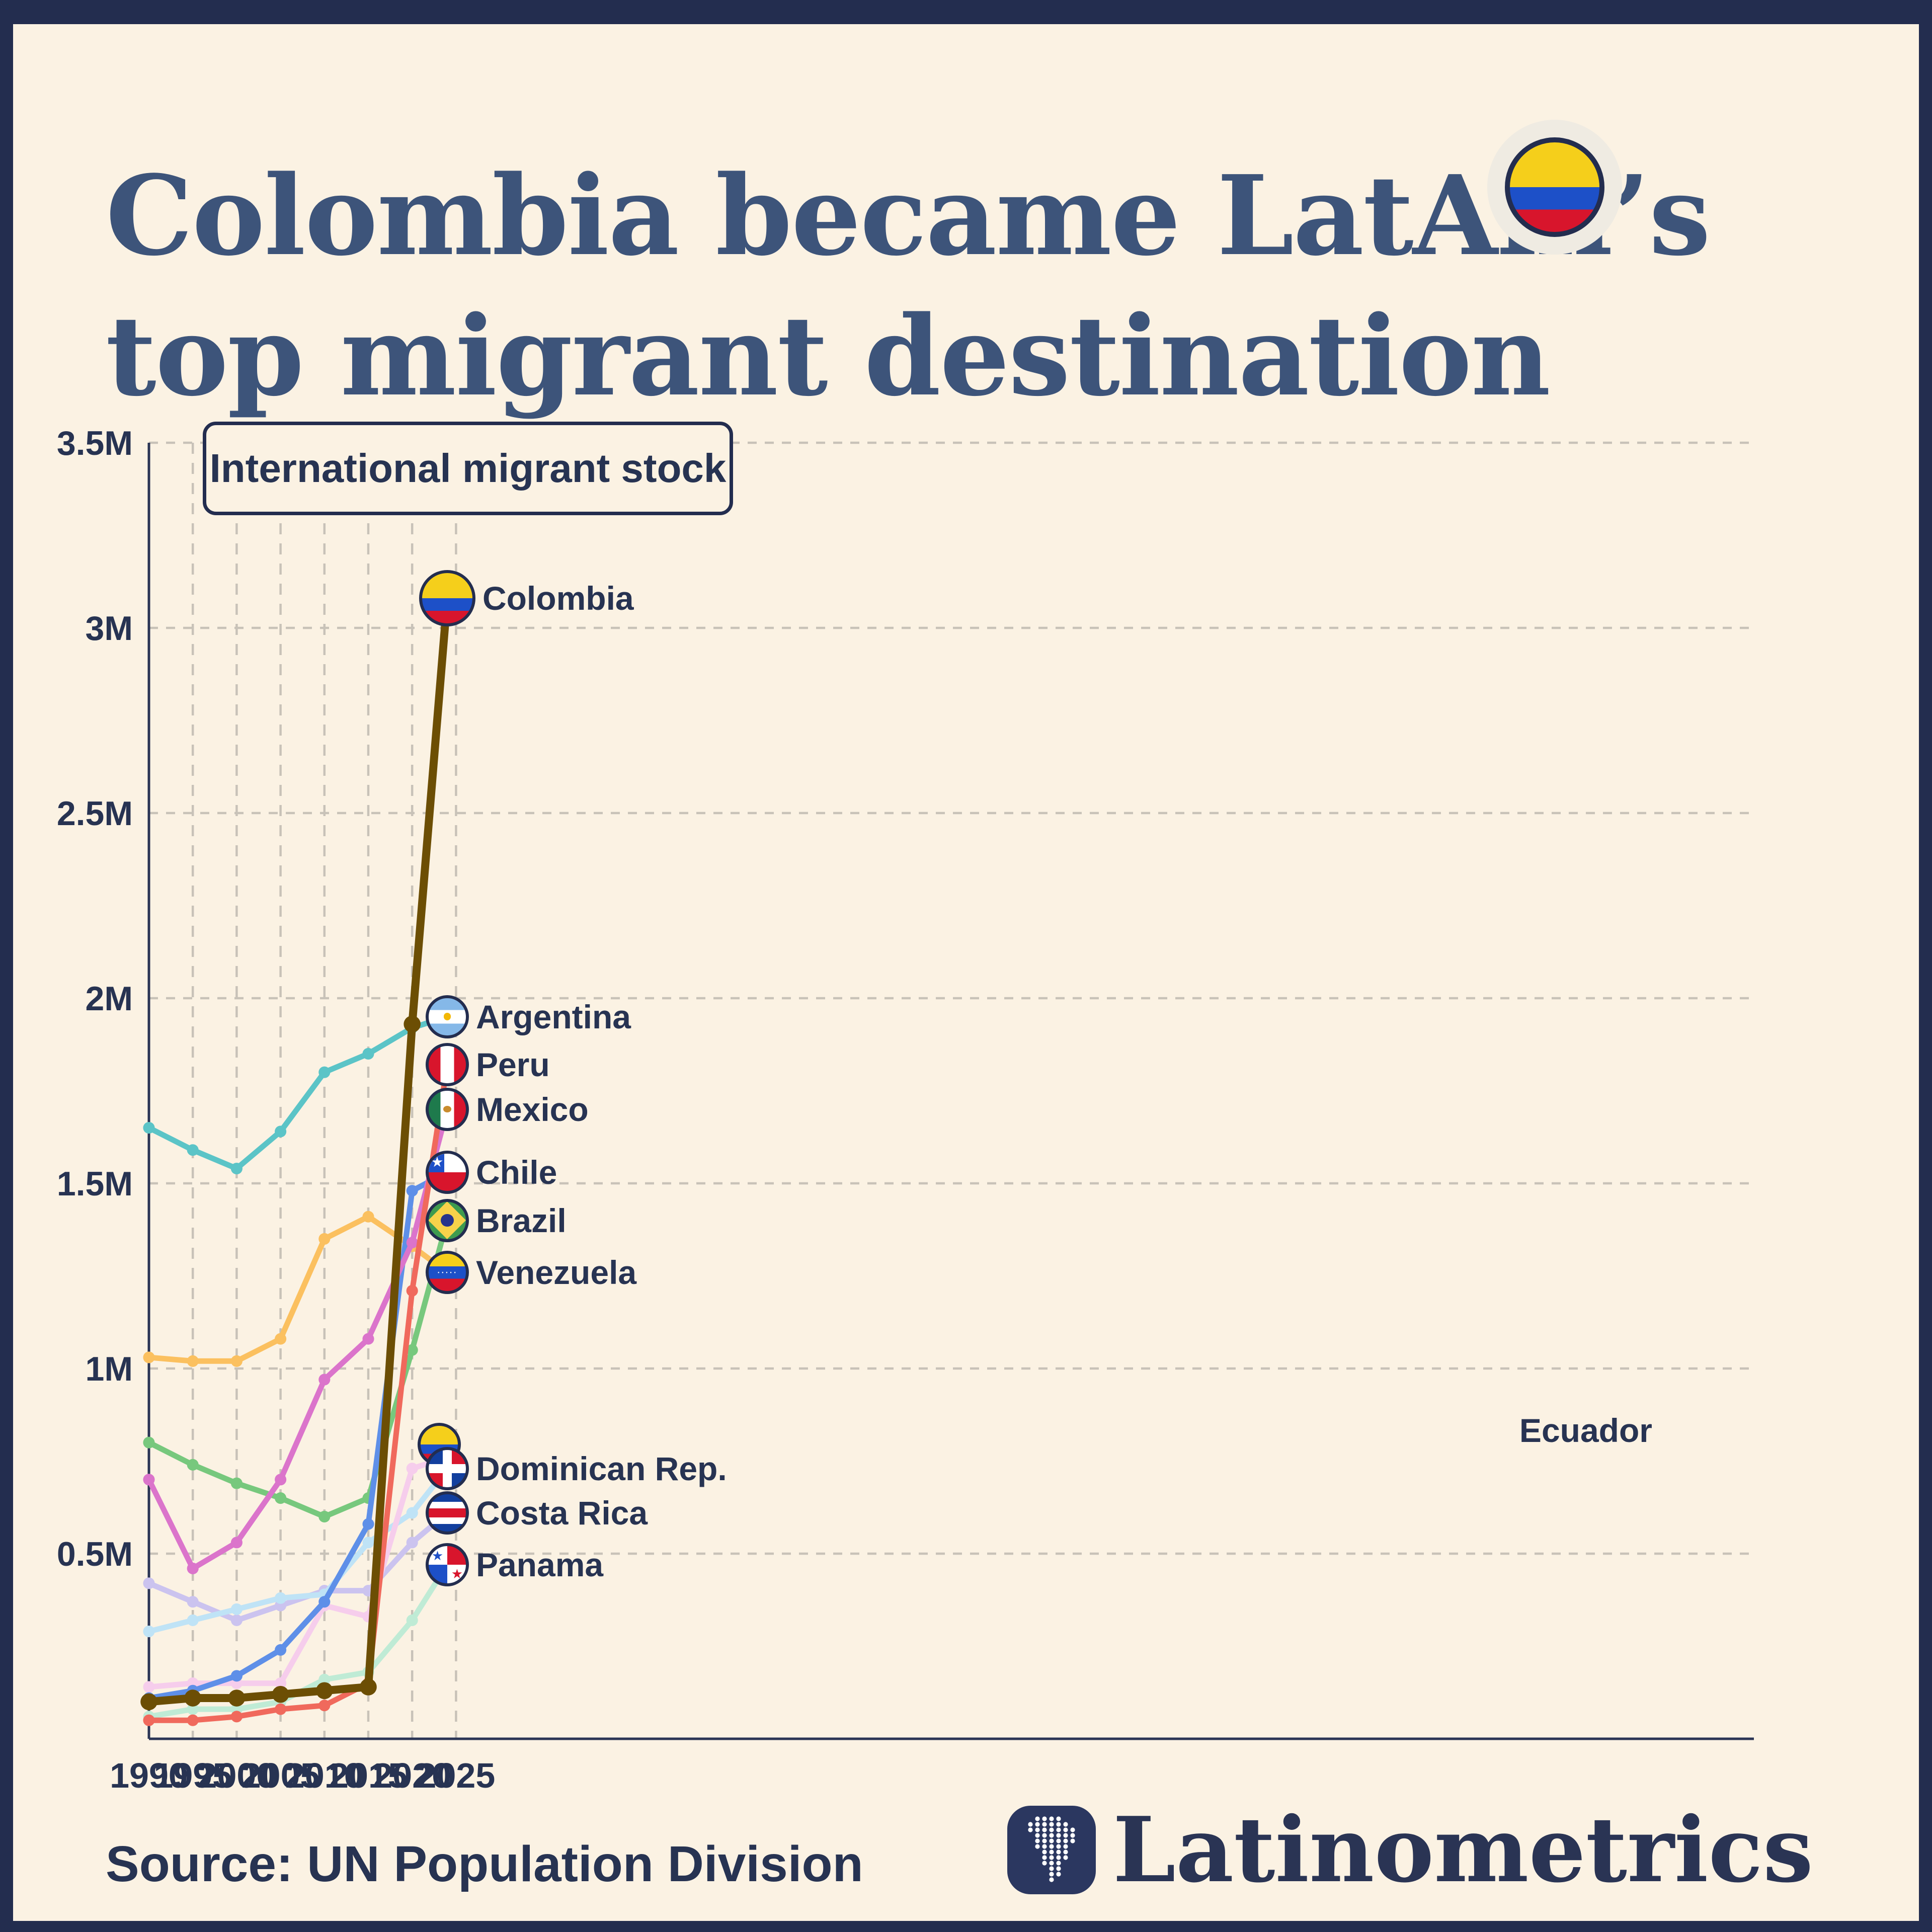 Image resolution: width=1932 pixels, height=1932 pixels. What do you see at coordinates (109, 1369) in the screenshot?
I see `y-tick-label: 1M` at bounding box center [109, 1369].